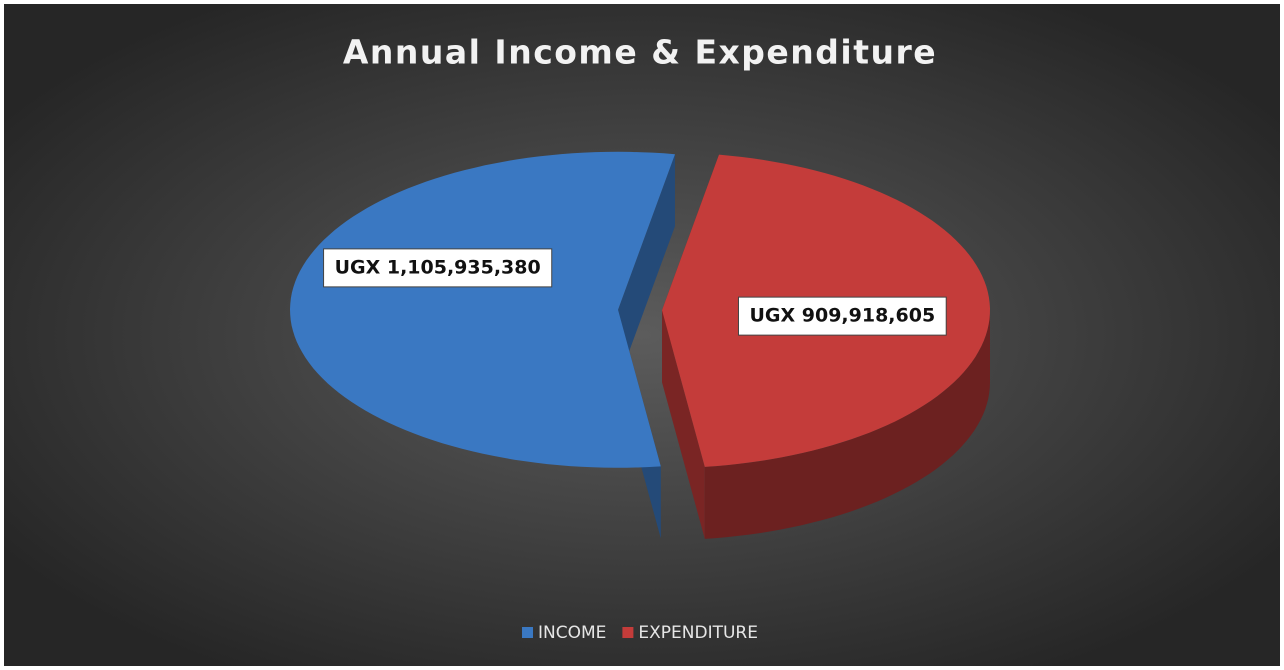 The height and width of the screenshot is (670, 1284). What do you see at coordinates (640, 52) in the screenshot?
I see `chart-title: Annual Income & Expenditure` at bounding box center [640, 52].